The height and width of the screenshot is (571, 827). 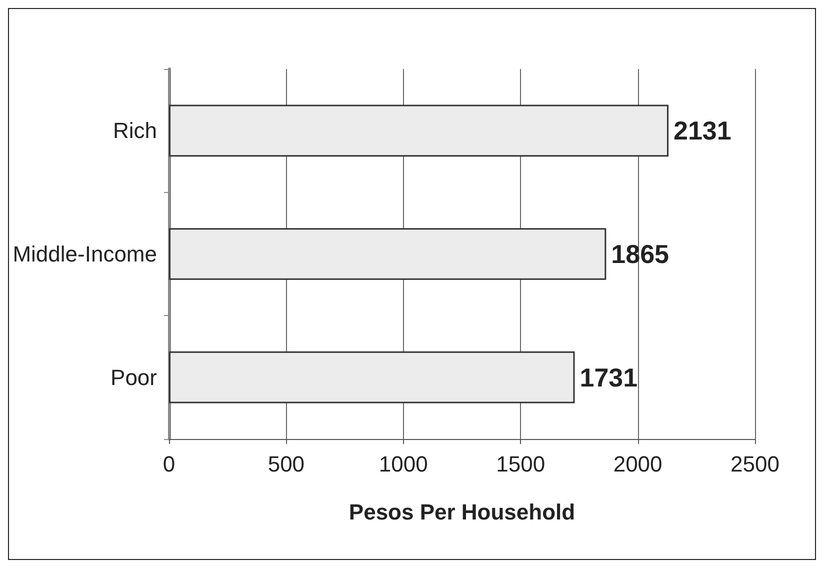 What do you see at coordinates (134, 131) in the screenshot?
I see `y-tick-label: Rich` at bounding box center [134, 131].